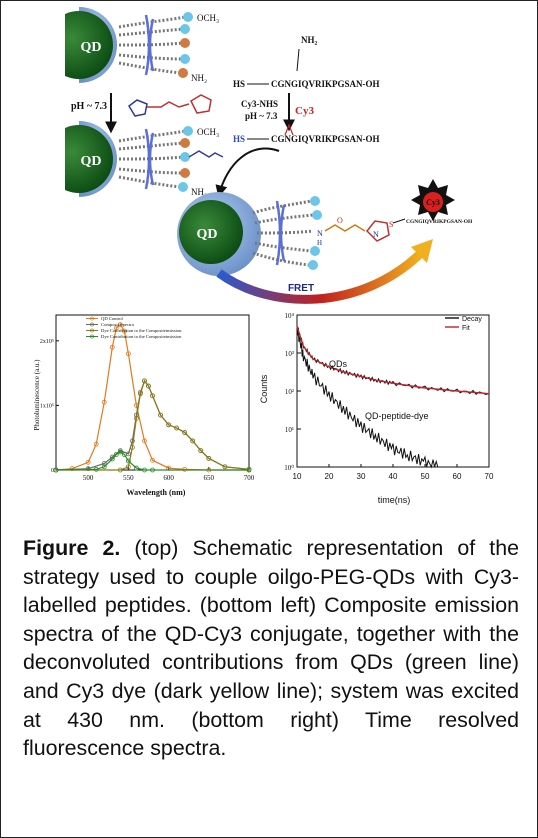  What do you see at coordinates (425, 476) in the screenshot?
I see `x-tick-label: 50` at bounding box center [425, 476].